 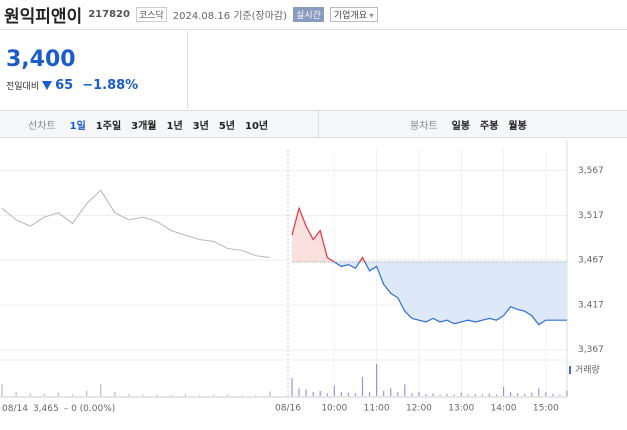 What do you see at coordinates (200, 126) in the screenshot?
I see `tab: 3년` at bounding box center [200, 126].